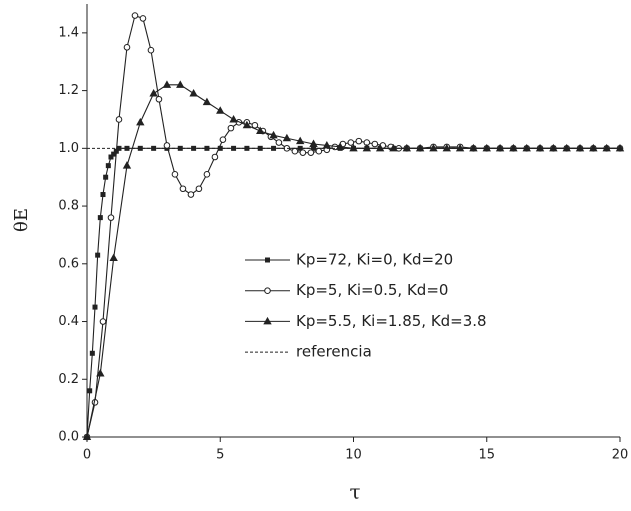 The image size is (631, 511). Describe the element at coordinates (68, 90) in the screenshot. I see `y-tick-label: 1.2` at that location.